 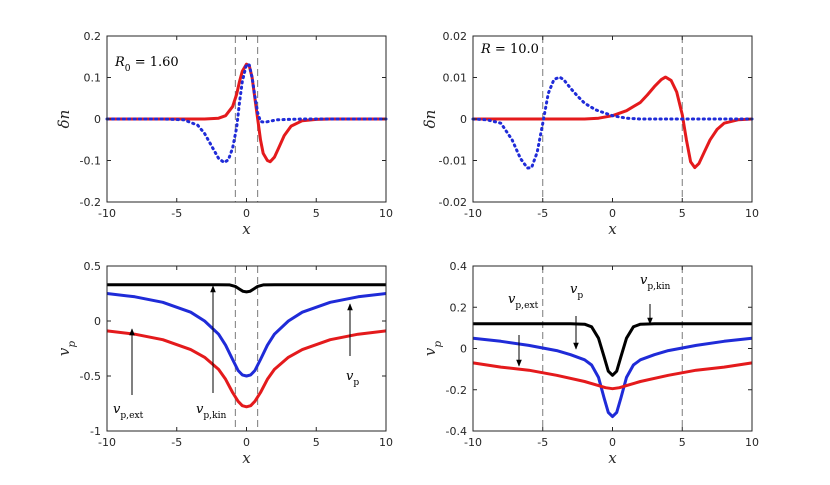 I want to click on y-tick-label: -0.4, so click(x=456, y=431).